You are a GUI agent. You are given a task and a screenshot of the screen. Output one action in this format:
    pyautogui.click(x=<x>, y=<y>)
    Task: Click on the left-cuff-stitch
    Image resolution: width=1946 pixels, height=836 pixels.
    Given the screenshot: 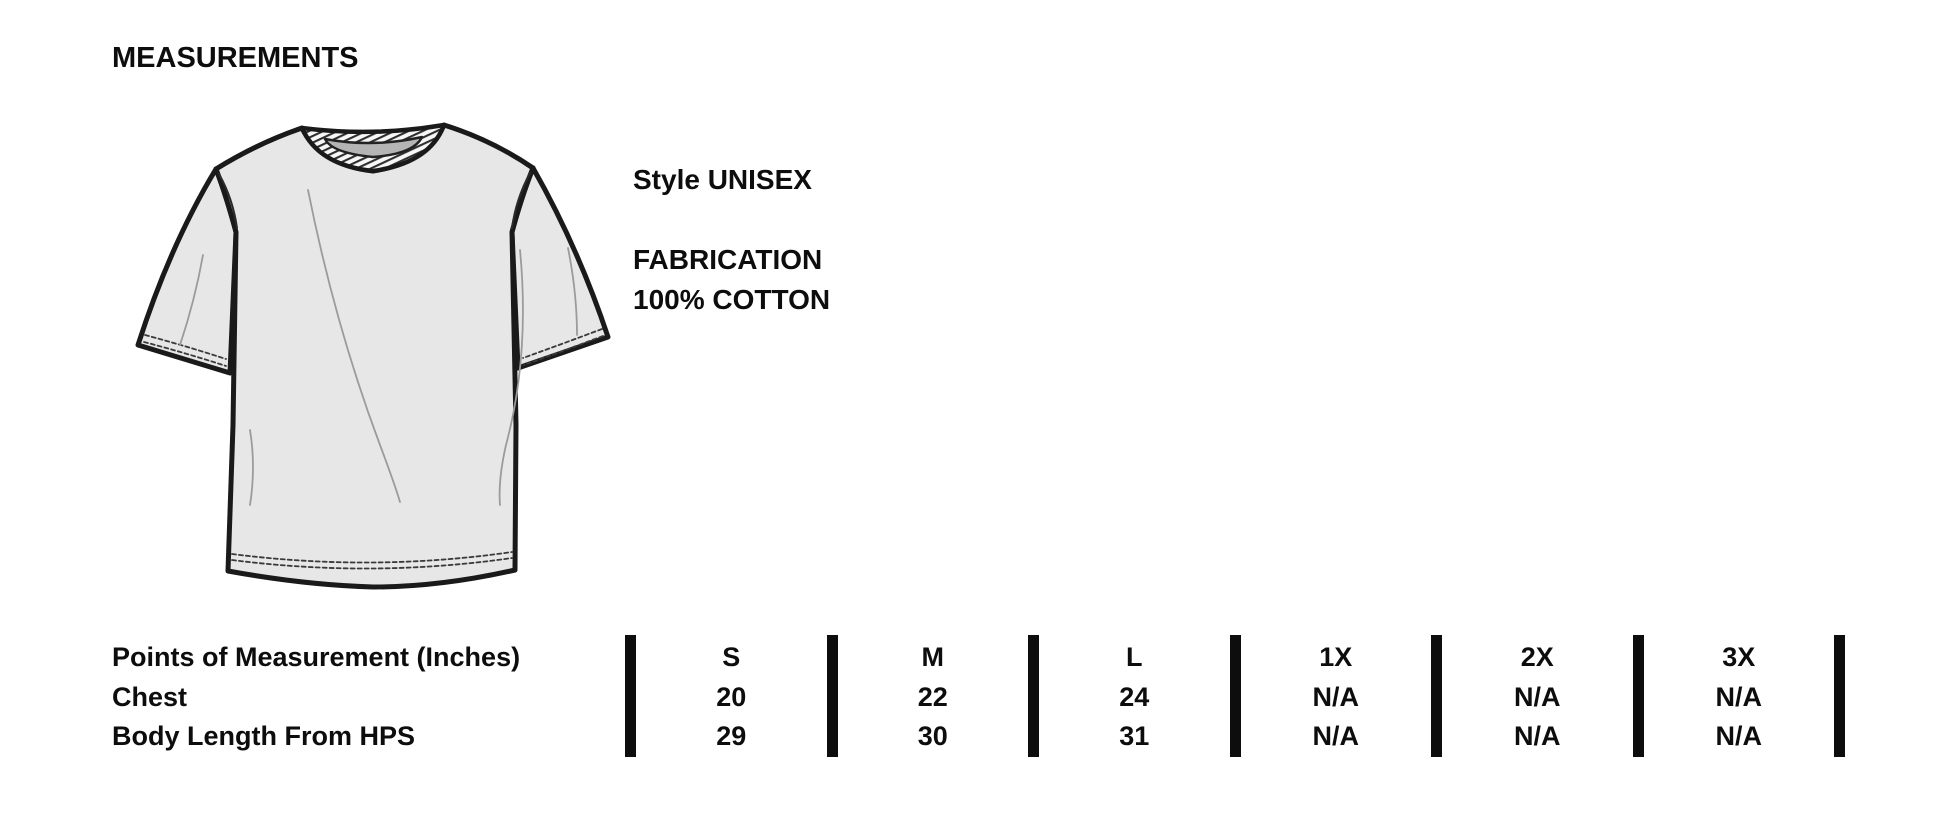 What is the action you would take?
    pyautogui.click(x=185, y=350)
    